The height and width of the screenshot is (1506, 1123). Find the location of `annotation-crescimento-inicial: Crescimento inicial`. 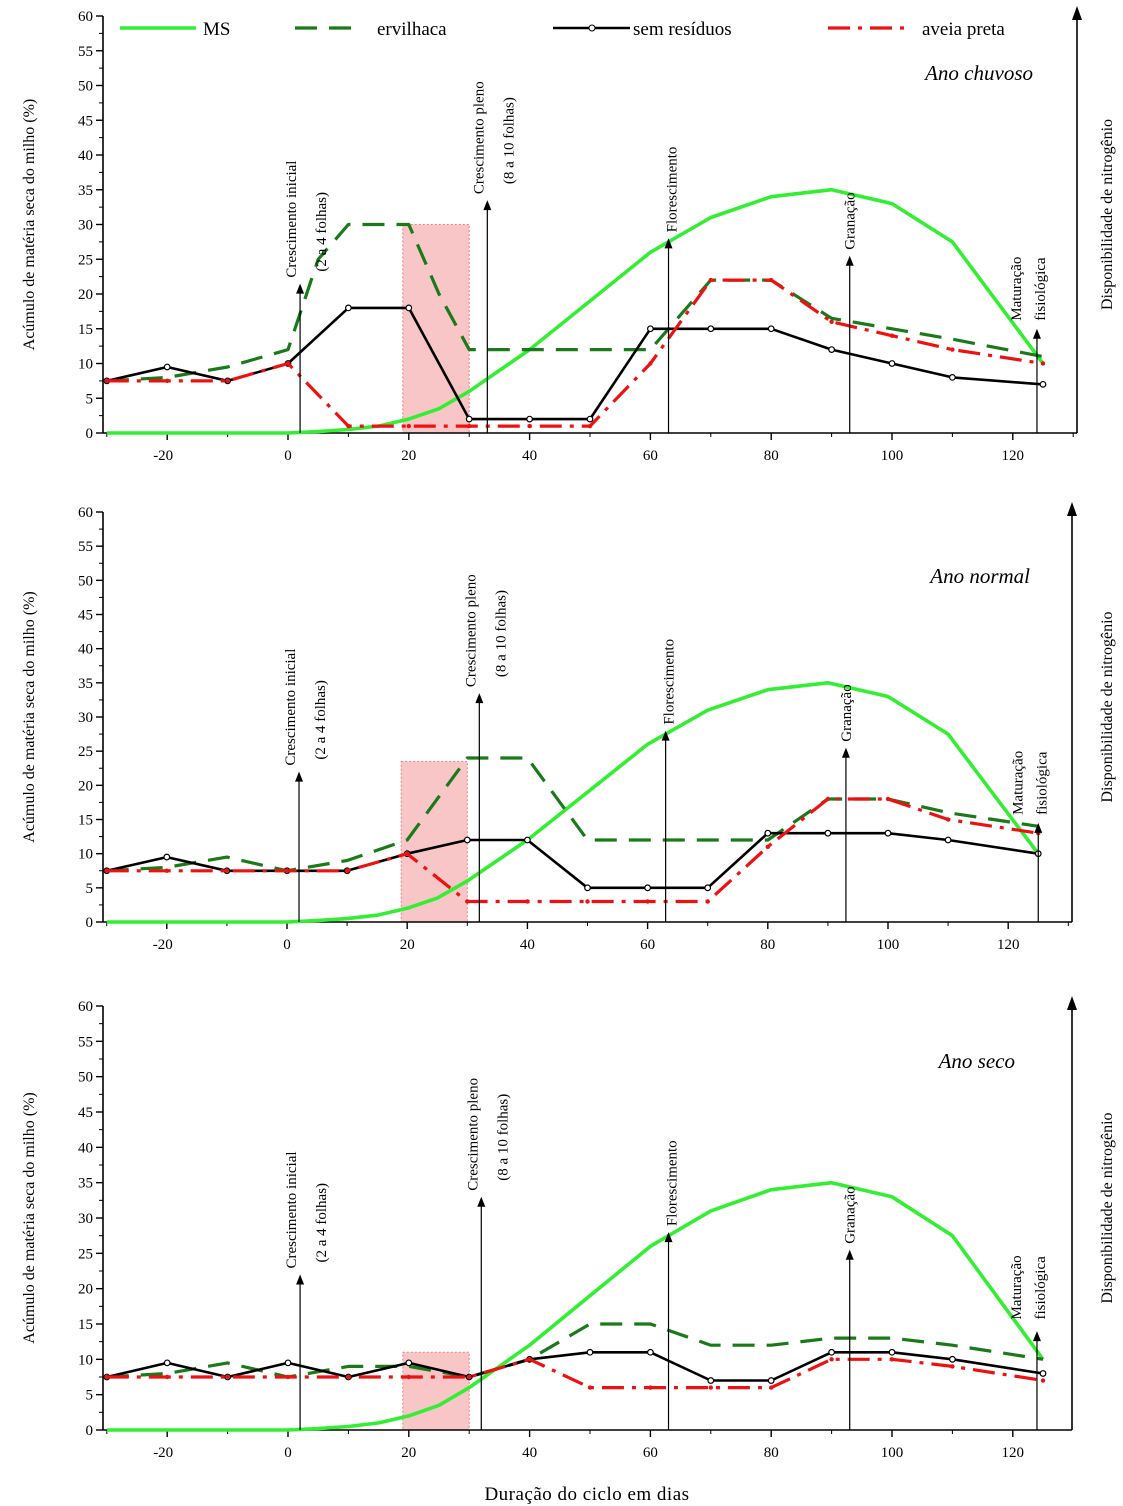

annotation-crescimento-inicial: Crescimento inicial is located at coordinates (291, 707).